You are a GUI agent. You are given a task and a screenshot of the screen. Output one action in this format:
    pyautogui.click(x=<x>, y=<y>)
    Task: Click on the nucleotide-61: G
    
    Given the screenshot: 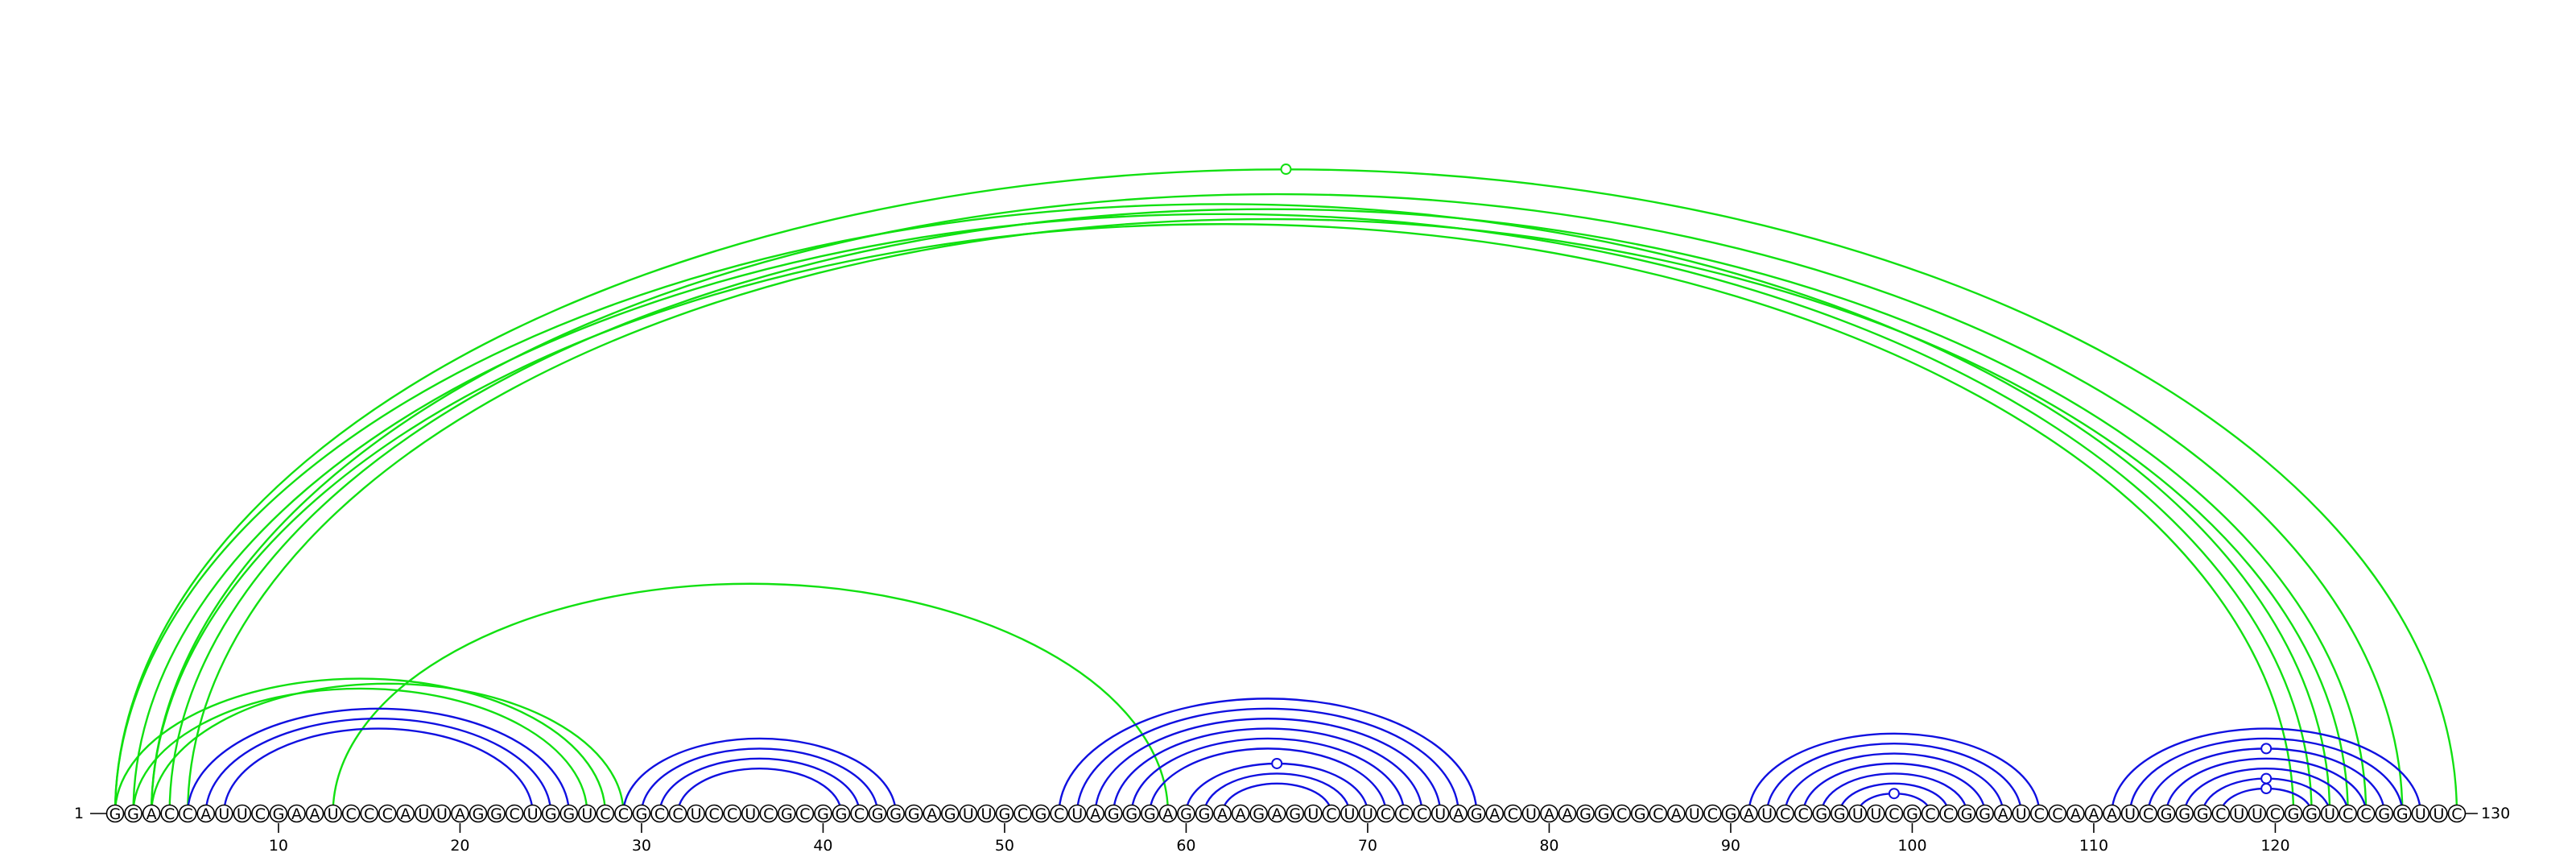 What is the action you would take?
    pyautogui.click(x=1204, y=813)
    